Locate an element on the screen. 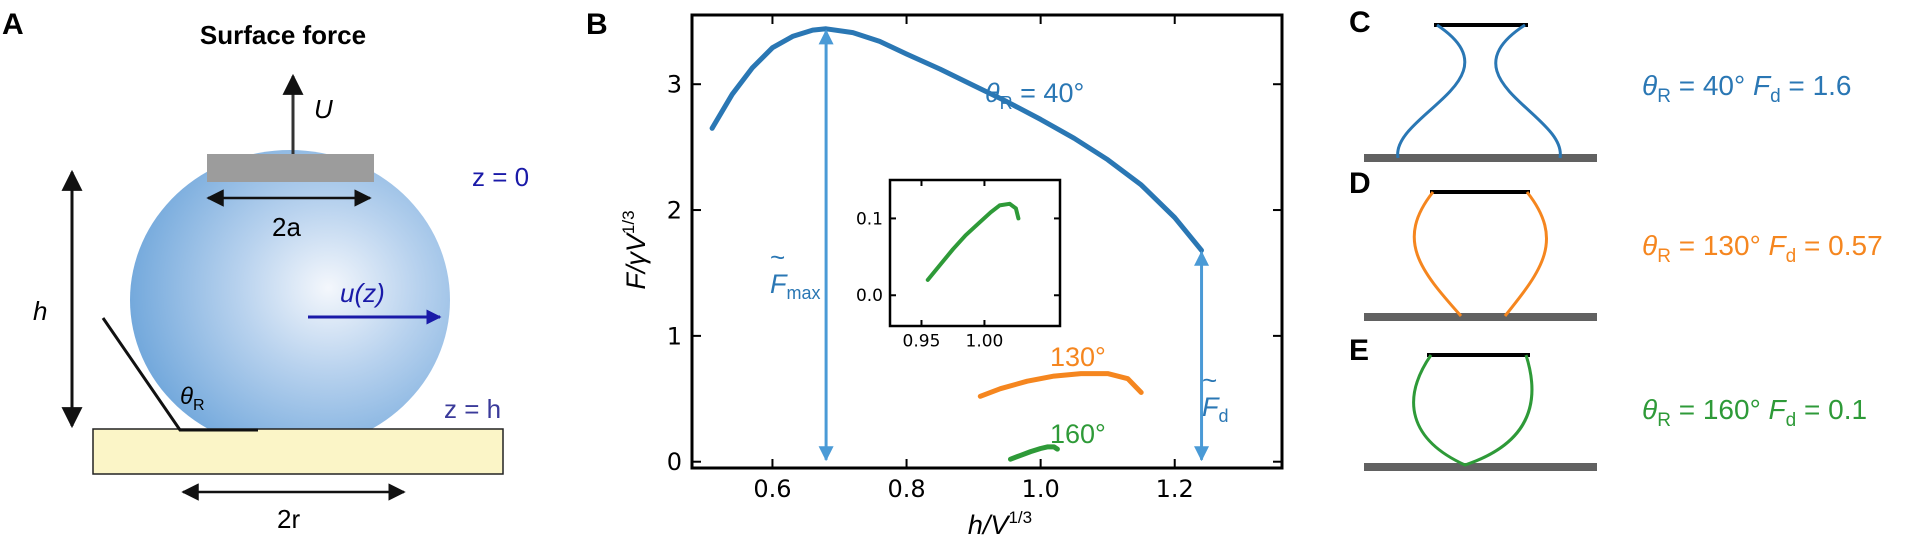 The image size is (1930, 543). panel-c-substrate is located at coordinates (1480, 158).